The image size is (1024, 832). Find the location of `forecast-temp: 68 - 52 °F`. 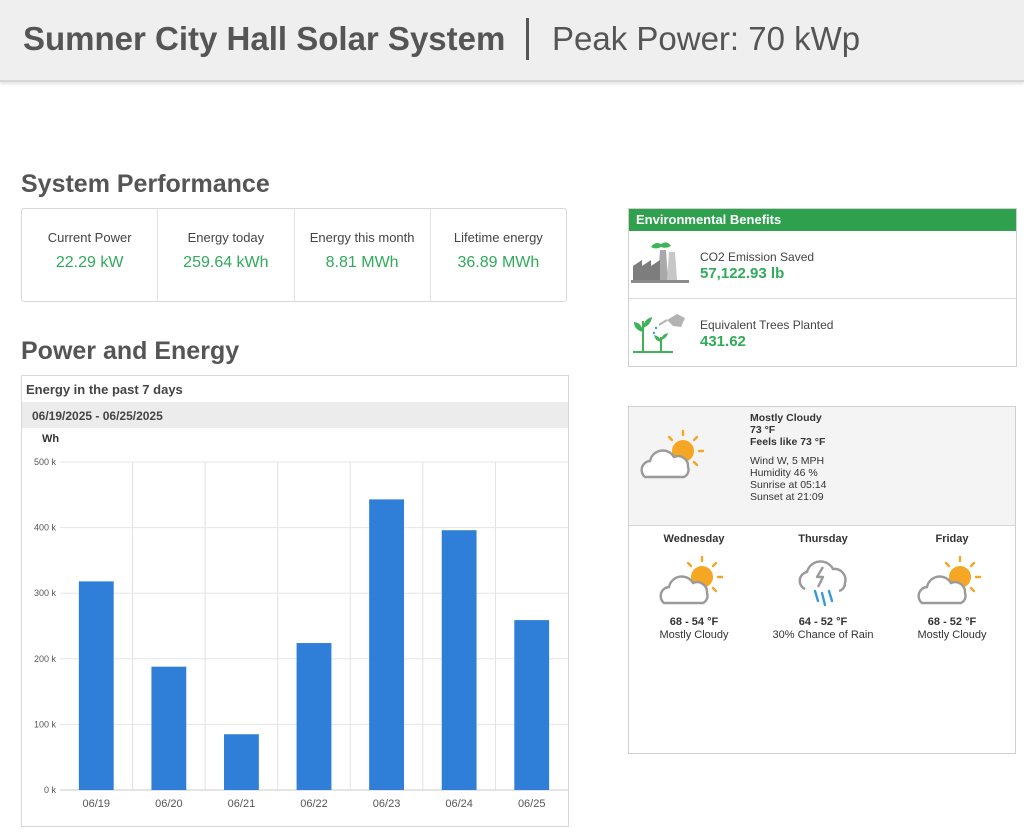

forecast-temp: 68 - 52 °F is located at coordinates (952, 622).